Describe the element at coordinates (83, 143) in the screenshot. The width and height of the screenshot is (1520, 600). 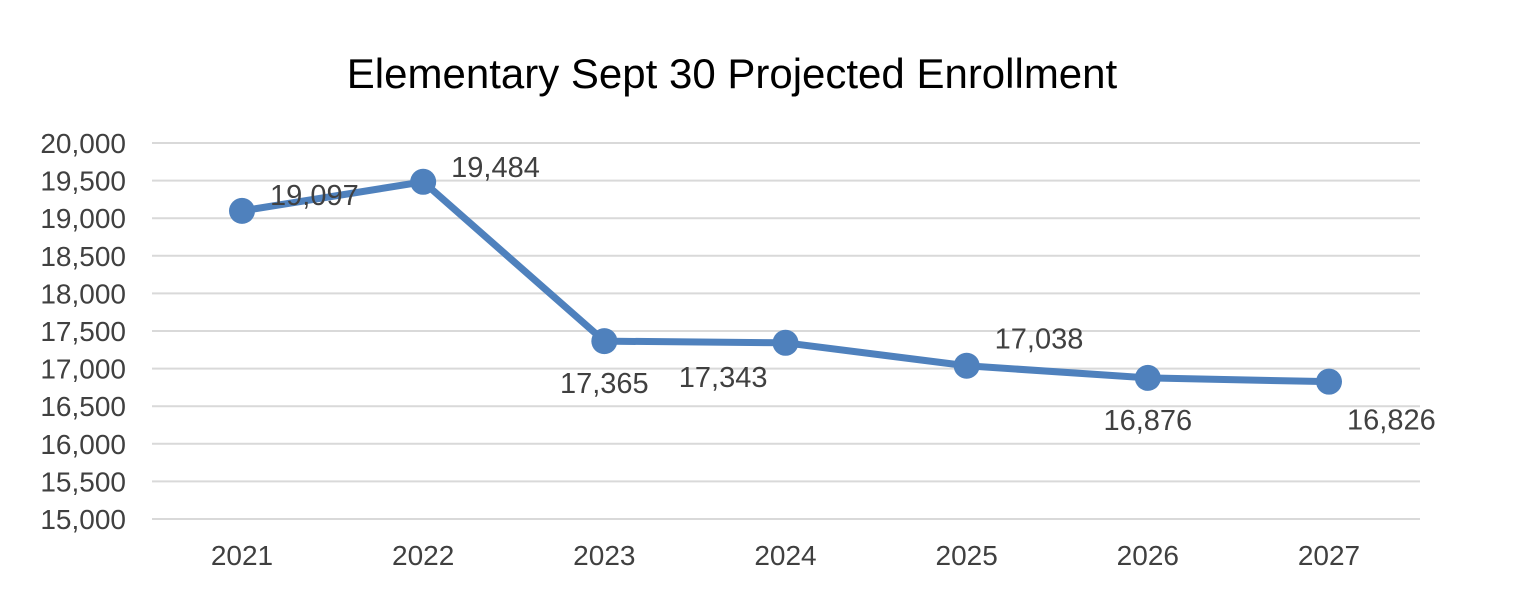
I see `y-tick-label: 20,000` at that location.